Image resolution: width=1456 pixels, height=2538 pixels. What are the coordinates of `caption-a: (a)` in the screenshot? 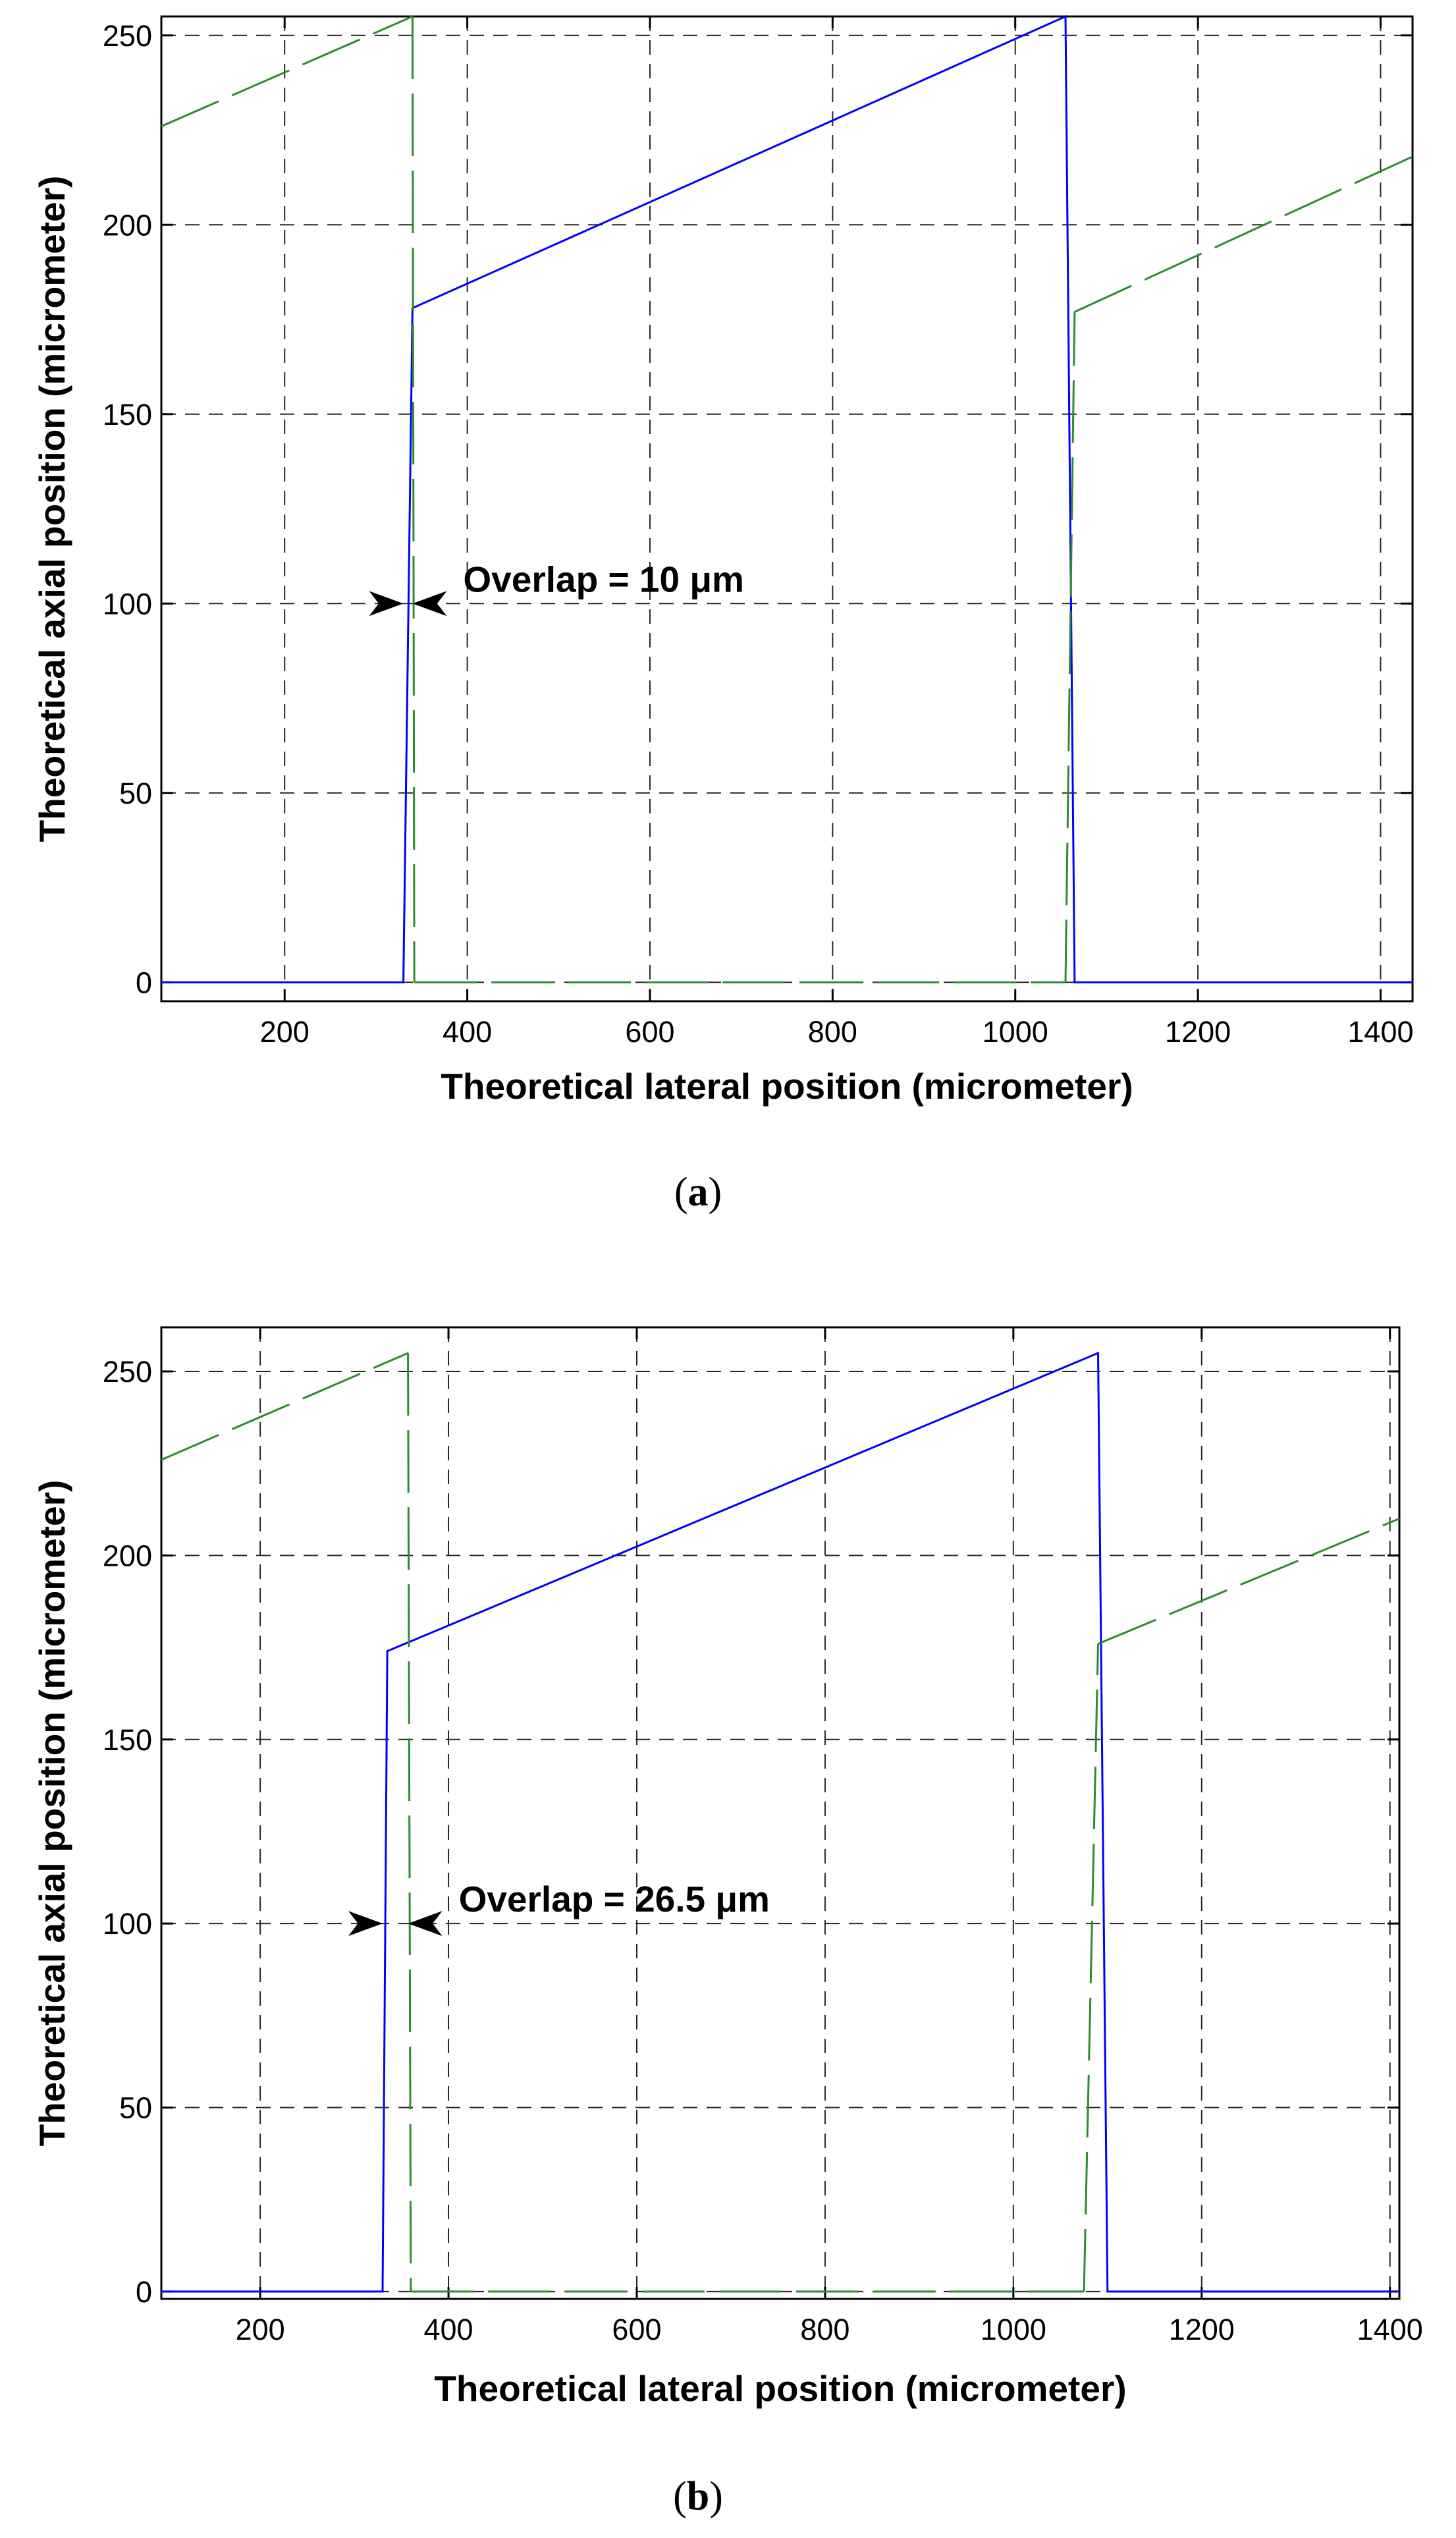 It's located at (698, 1192).